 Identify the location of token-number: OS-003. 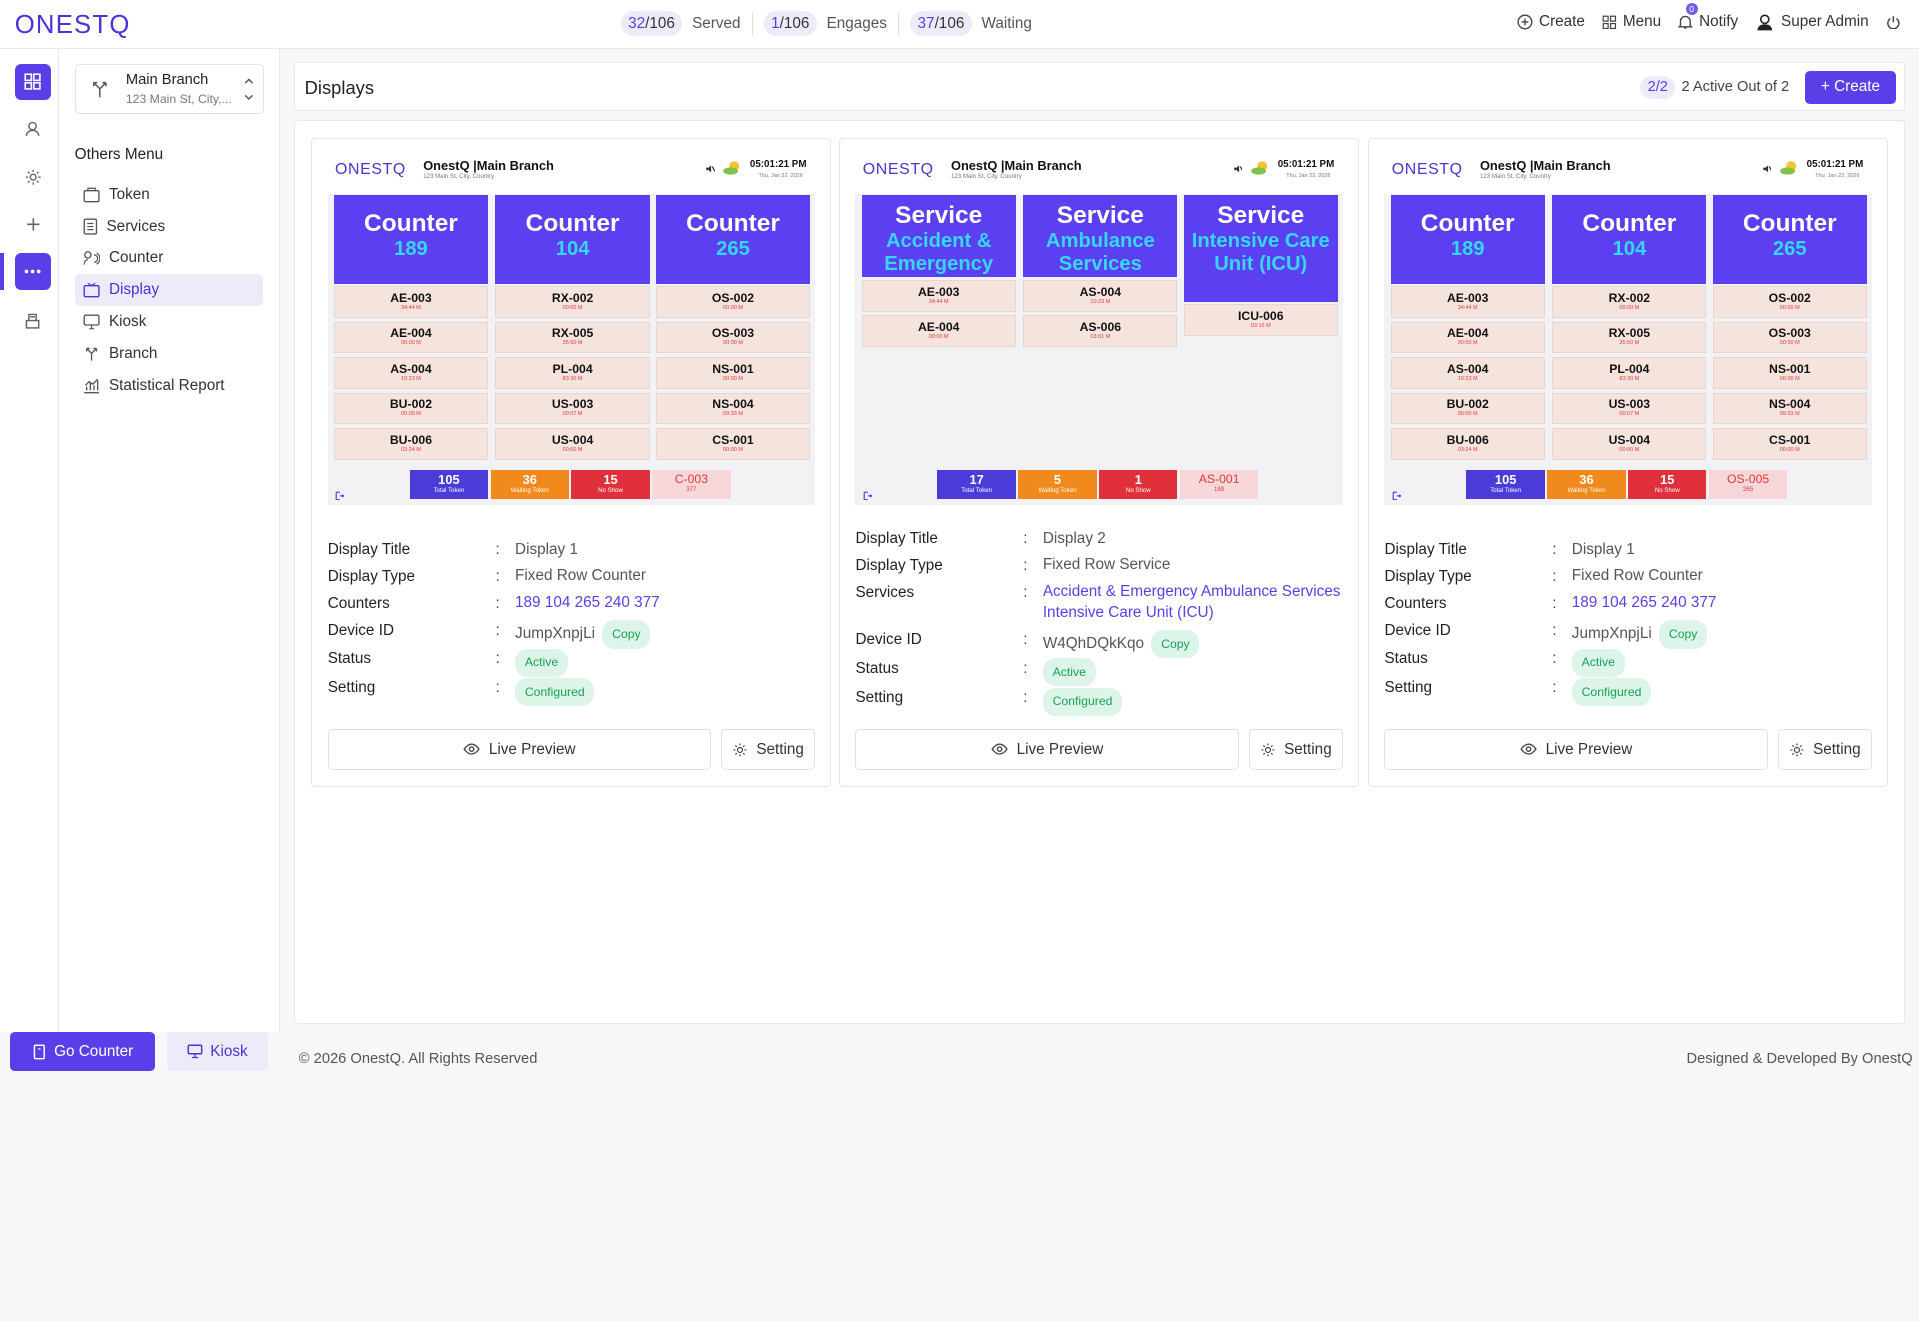
(733, 333).